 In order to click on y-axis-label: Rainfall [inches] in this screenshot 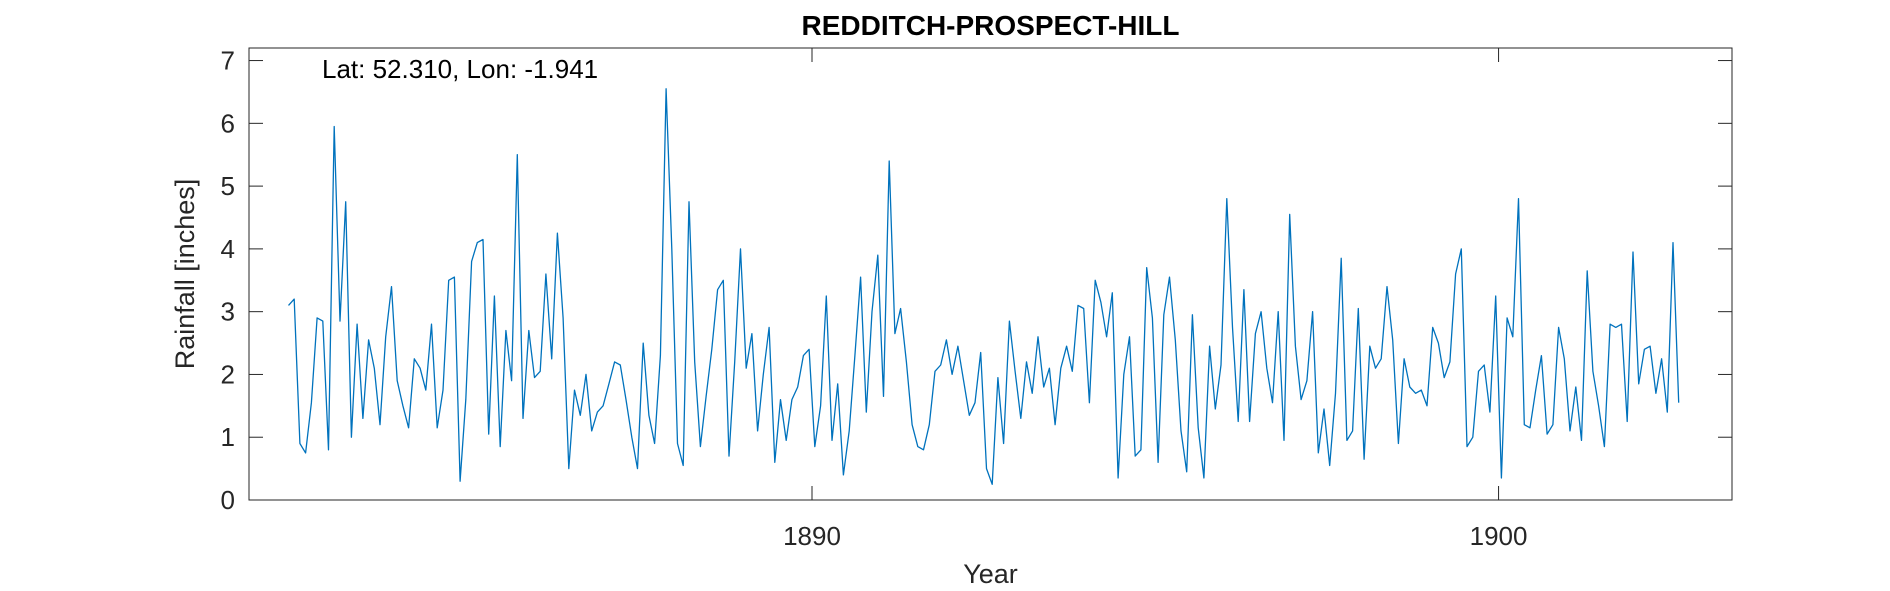, I will do `click(185, 274)`.